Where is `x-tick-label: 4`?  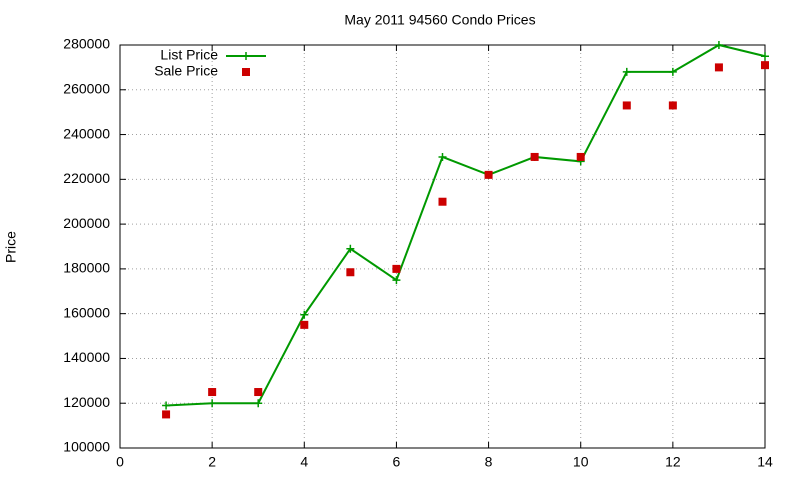
x-tick-label: 4 is located at coordinates (304, 462).